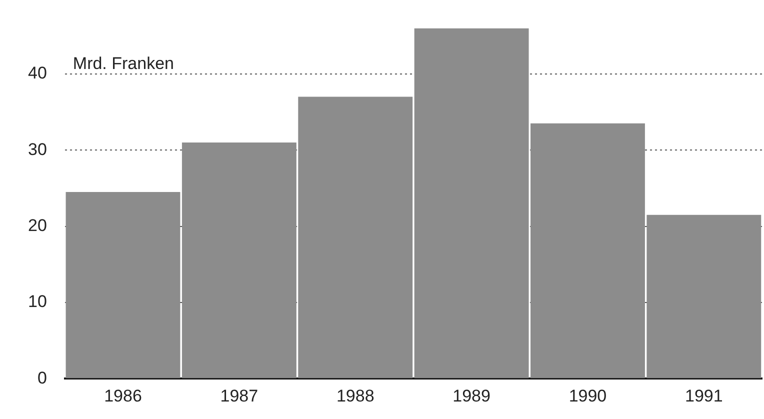  I want to click on y-tick-label: 10, so click(37, 302).